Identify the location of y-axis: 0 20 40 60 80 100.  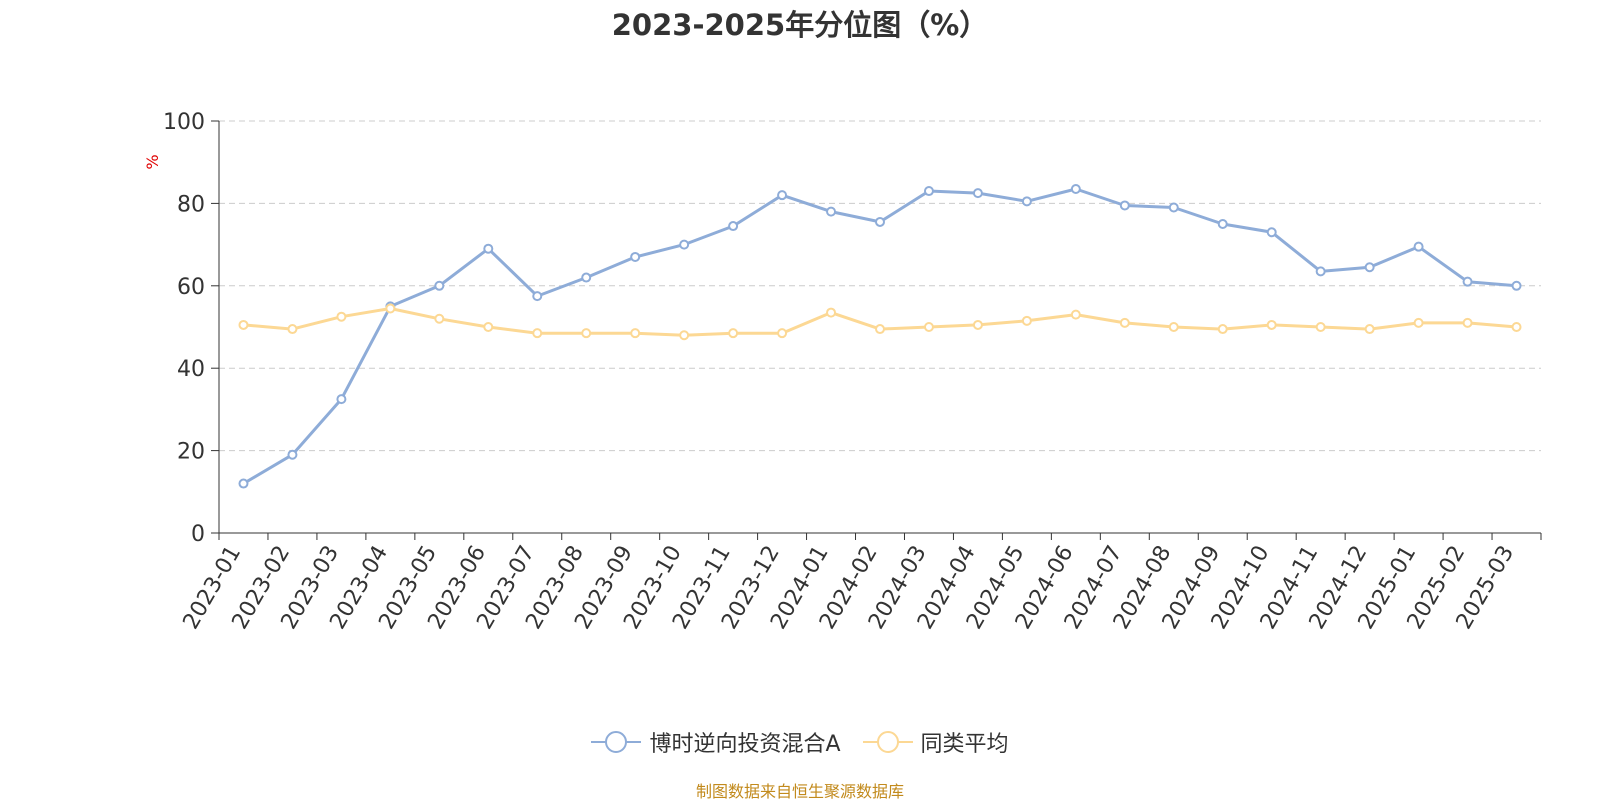
(191, 328).